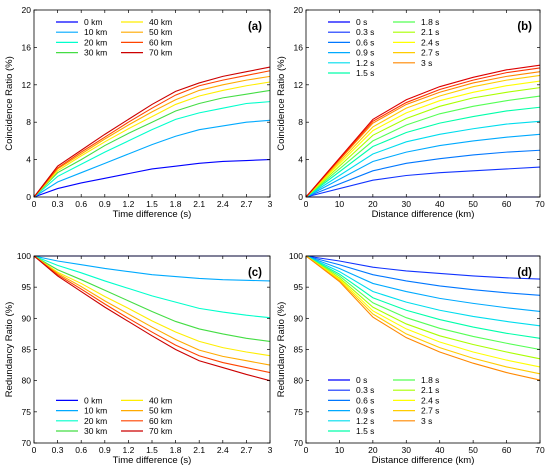 Image resolution: width=550 pixels, height=468 pixels. I want to click on x-tick-label: 1.8, so click(176, 204).